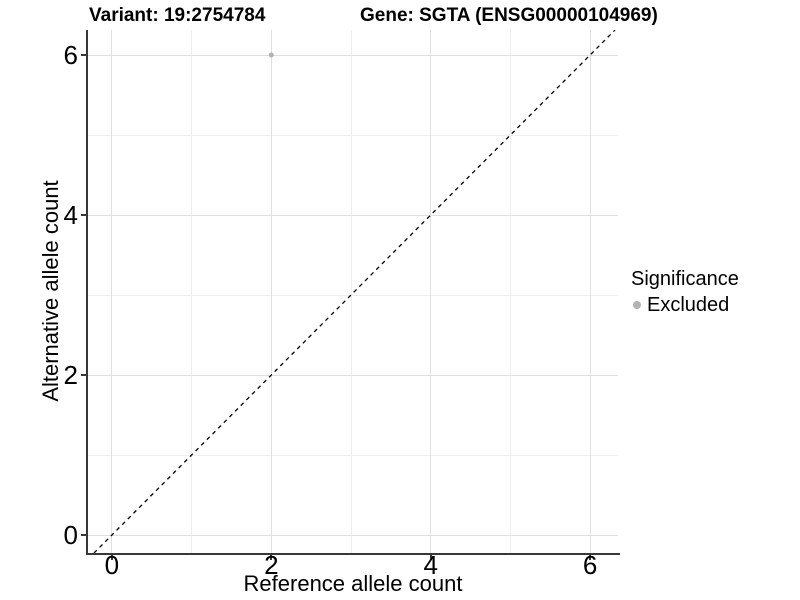 The height and width of the screenshot is (600, 800). Describe the element at coordinates (685, 291) in the screenshot. I see `legend: Significance Excluded` at that location.